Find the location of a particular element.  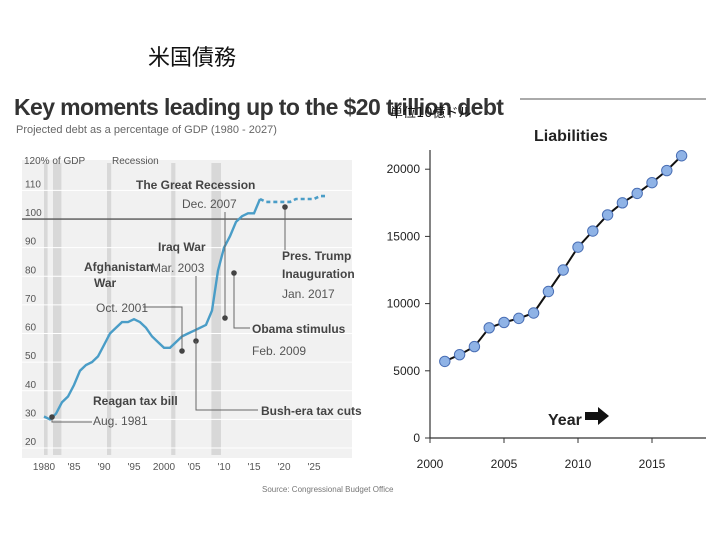

annotation-date: Oct. 2001 is located at coordinates (122, 308).